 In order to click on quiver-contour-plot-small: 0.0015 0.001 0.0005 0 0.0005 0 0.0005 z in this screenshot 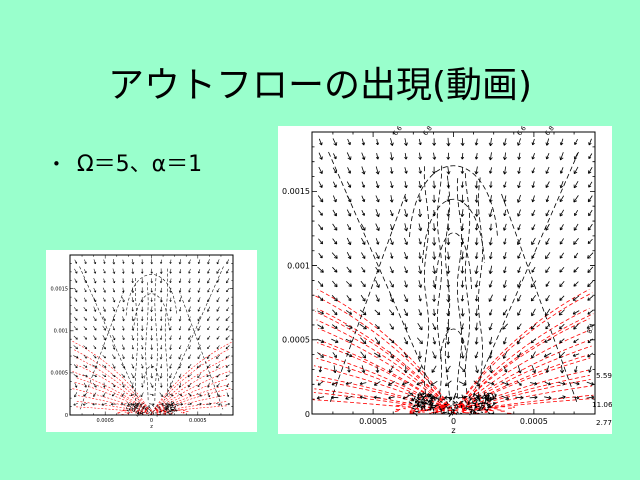, I will do `click(142, 342)`.